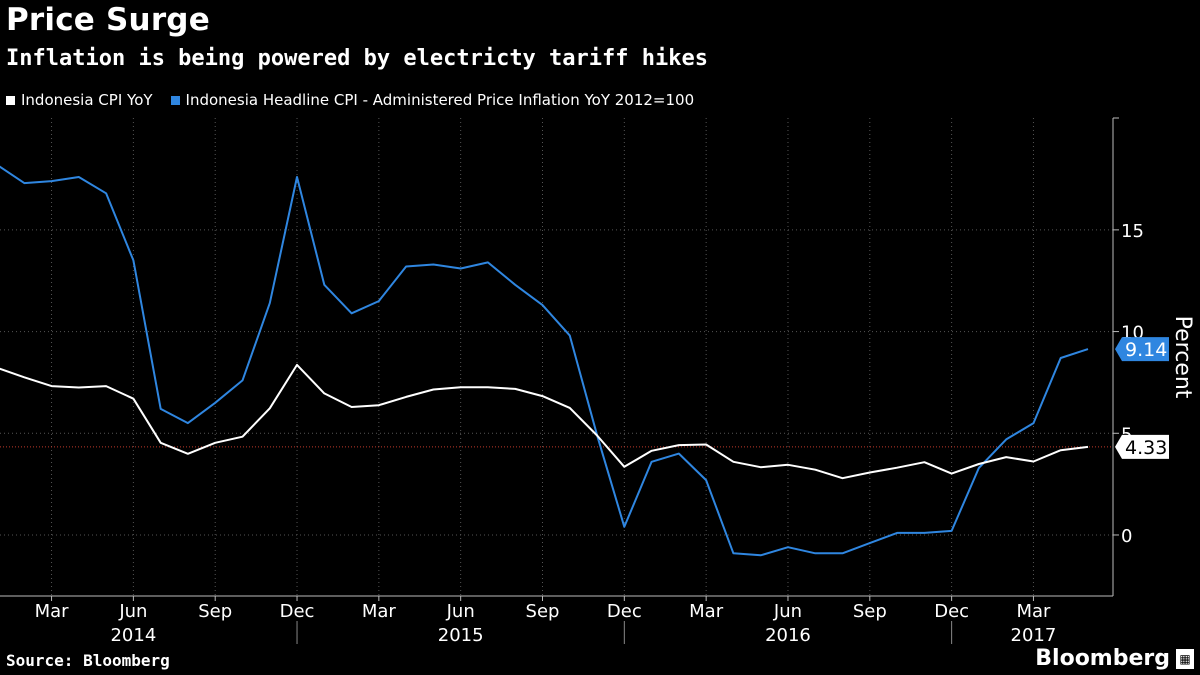 The width and height of the screenshot is (1200, 675). I want to click on year-label: 2015, so click(461, 635).